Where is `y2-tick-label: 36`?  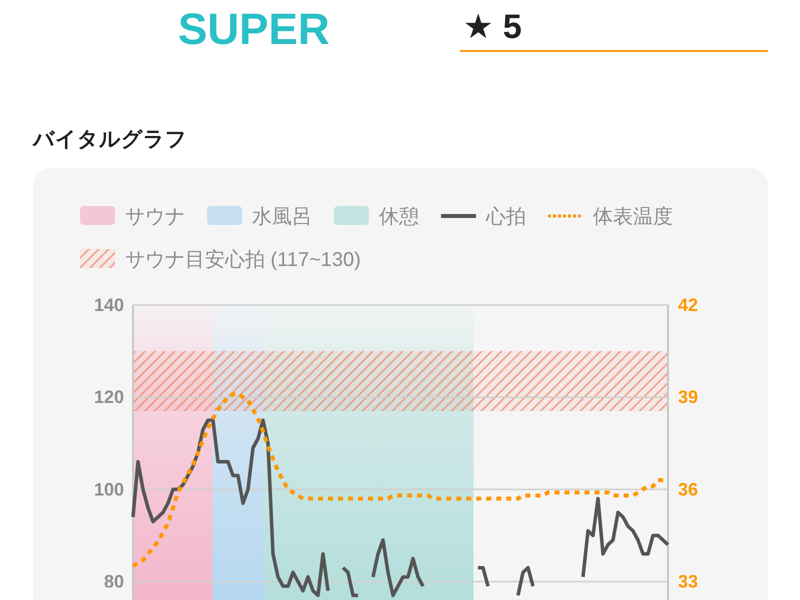 y2-tick-label: 36 is located at coordinates (688, 489).